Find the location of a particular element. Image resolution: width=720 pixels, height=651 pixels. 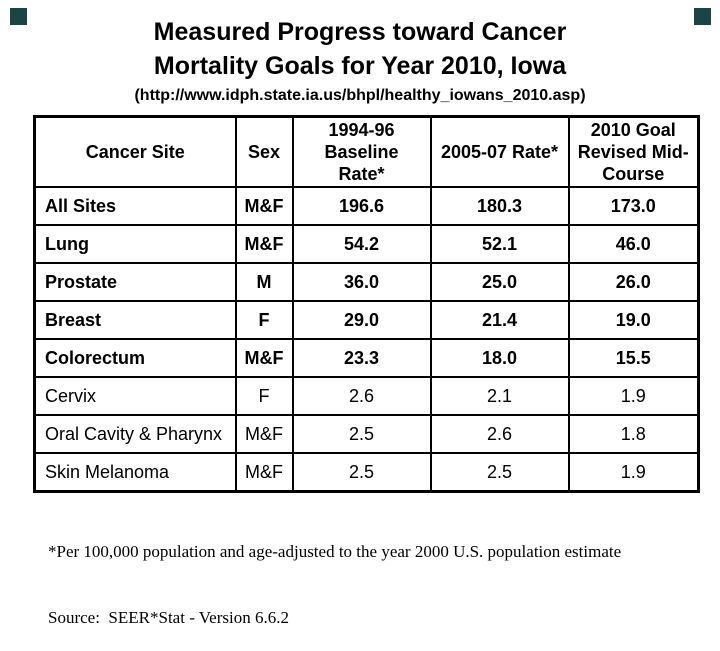

cell-rate: 21.4 is located at coordinates (499, 320).